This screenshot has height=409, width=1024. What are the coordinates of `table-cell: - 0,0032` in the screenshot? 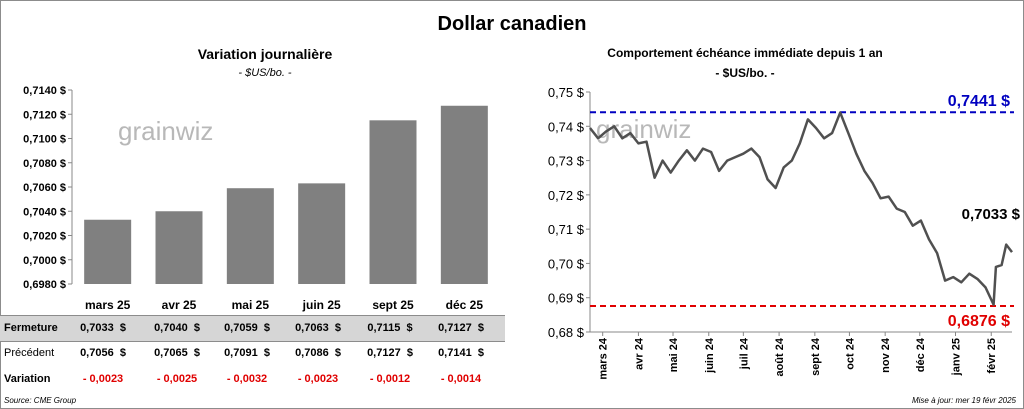 It's located at (247, 379).